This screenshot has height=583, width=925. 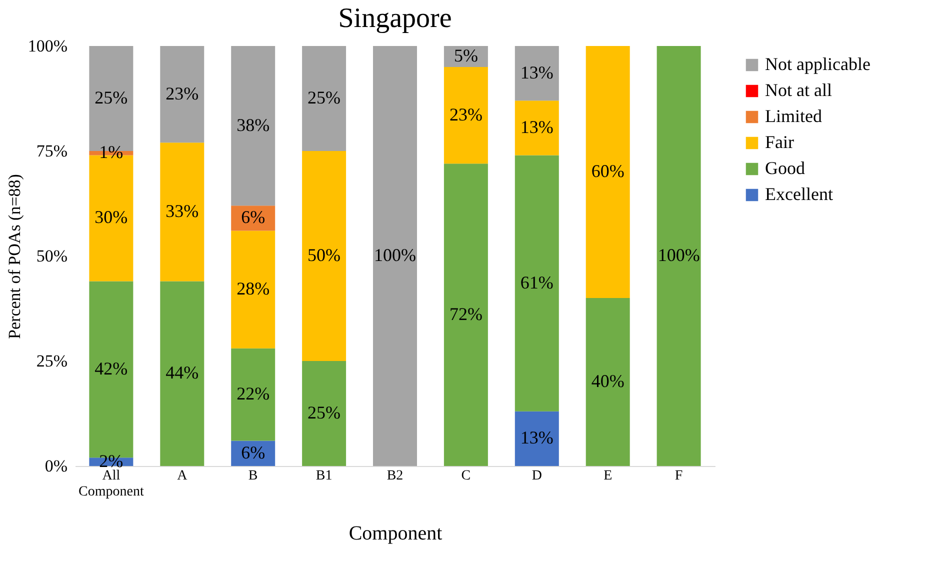 I want to click on y-tick-label: 0%, so click(x=56, y=466).